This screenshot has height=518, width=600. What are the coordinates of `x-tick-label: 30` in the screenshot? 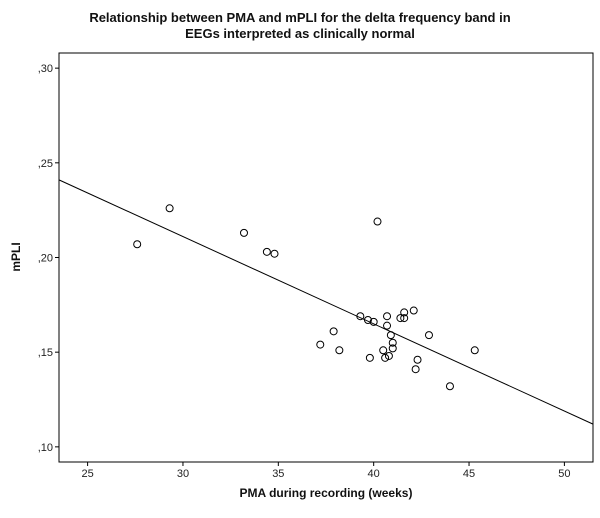 It's located at (183, 474).